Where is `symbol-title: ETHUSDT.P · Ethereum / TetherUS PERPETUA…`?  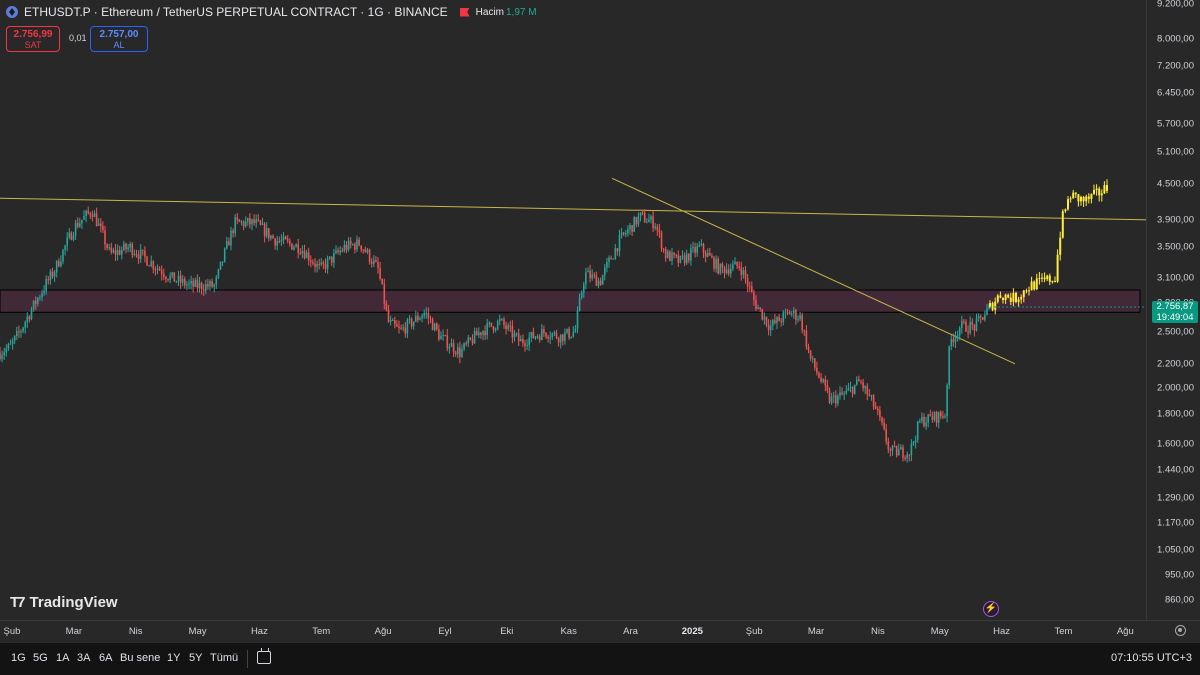
symbol-title: ETHUSDT.P · Ethereum / TetherUS PERPETUA… is located at coordinates (236, 12).